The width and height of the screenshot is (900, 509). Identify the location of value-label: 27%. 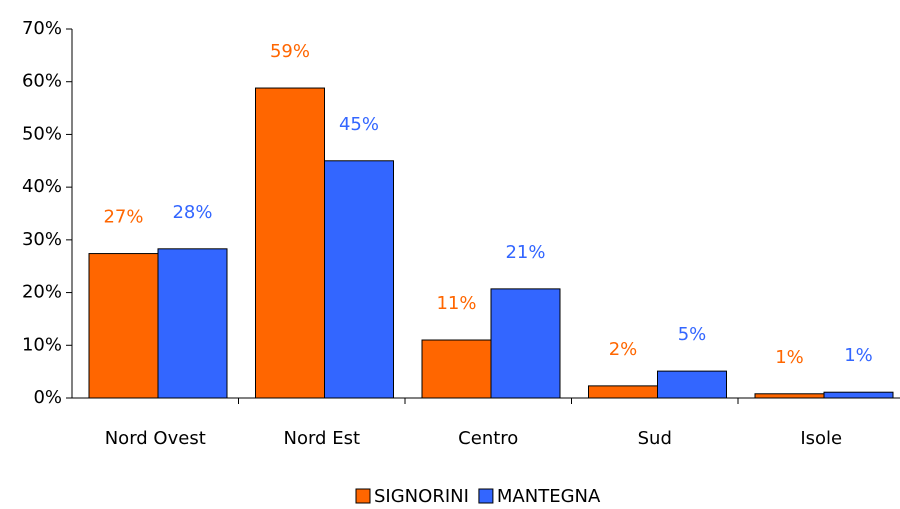
(123, 217).